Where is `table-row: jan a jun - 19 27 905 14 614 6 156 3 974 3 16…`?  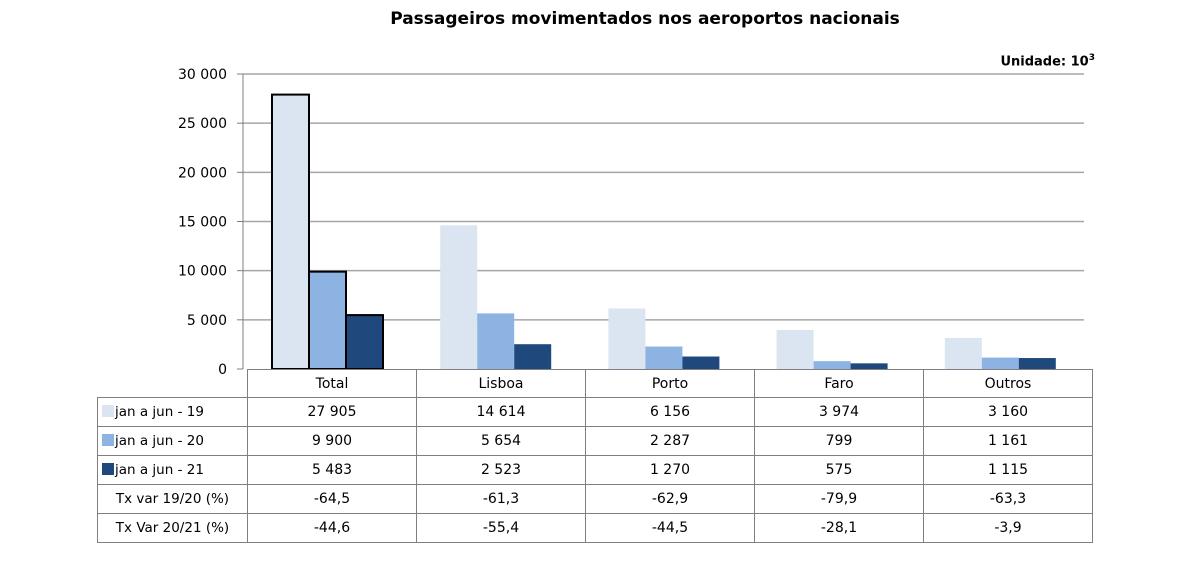 table-row: jan a jun - 19 27 905 14 614 6 156 3 974 3 16… is located at coordinates (595, 412).